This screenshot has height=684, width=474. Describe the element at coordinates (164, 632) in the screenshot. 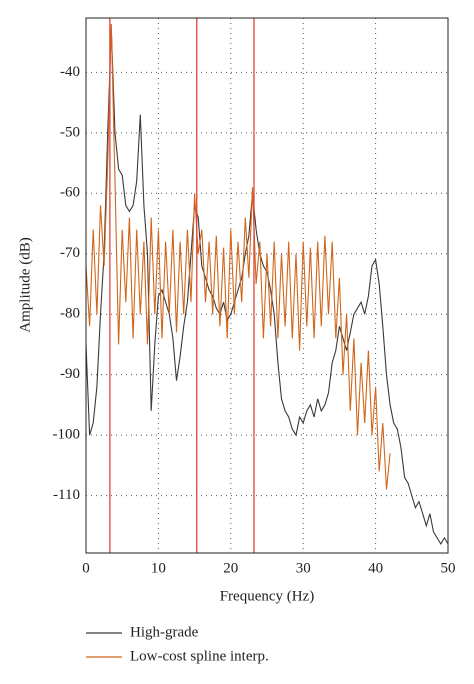

I see `legend-label: High-grade` at that location.